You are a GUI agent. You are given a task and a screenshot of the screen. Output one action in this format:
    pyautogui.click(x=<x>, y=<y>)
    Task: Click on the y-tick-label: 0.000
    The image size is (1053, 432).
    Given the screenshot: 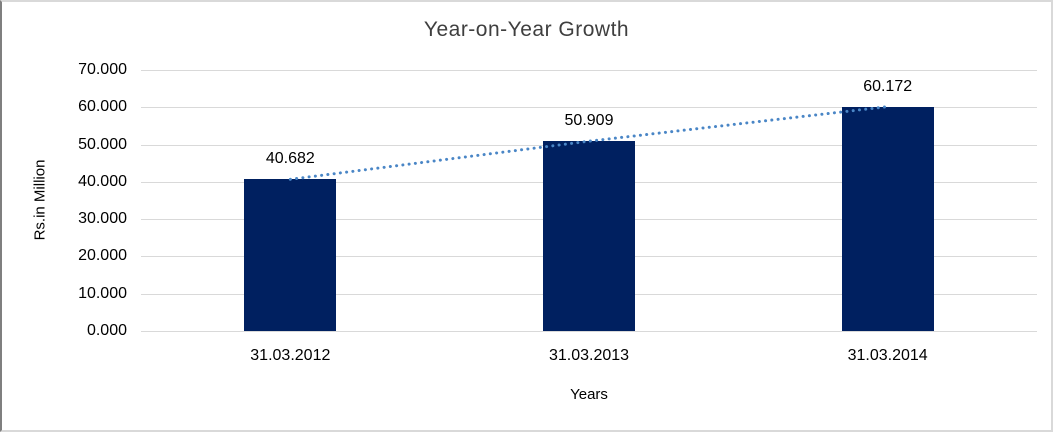 What is the action you would take?
    pyautogui.click(x=106, y=330)
    